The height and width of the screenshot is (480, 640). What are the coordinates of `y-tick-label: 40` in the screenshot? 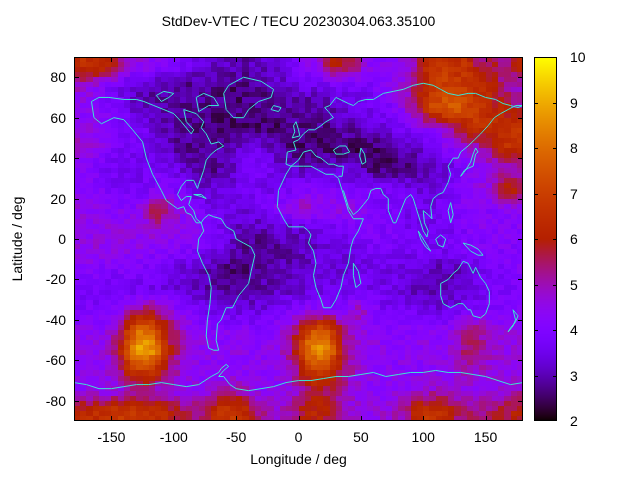 It's located at (58, 158).